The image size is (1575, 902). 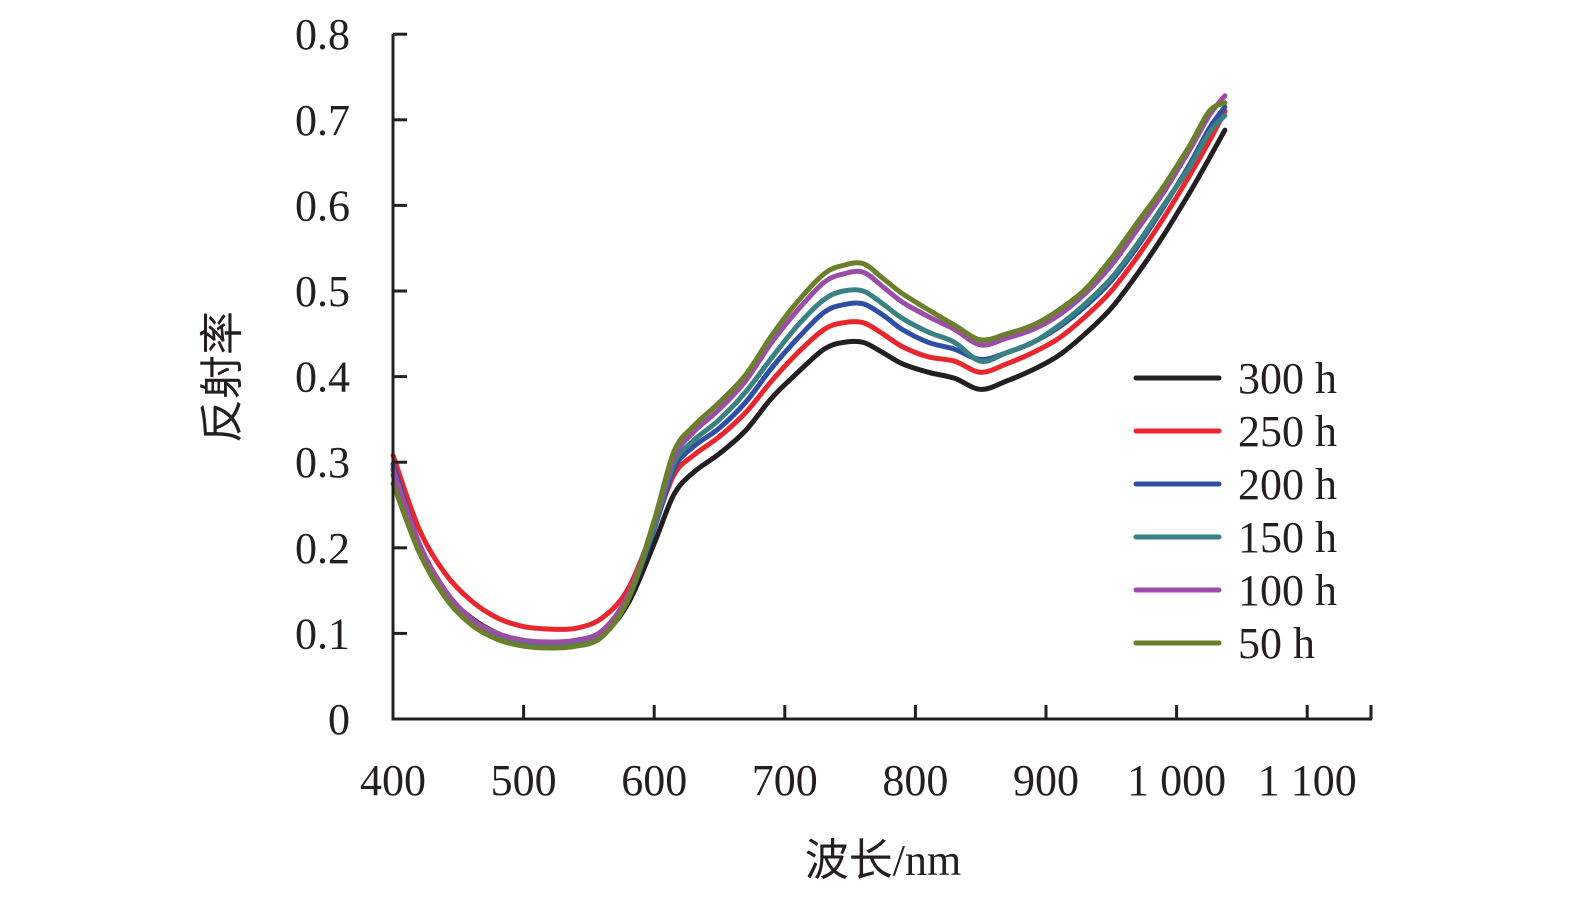 What do you see at coordinates (1235, 431) in the screenshot?
I see `legend-item: 250 h` at bounding box center [1235, 431].